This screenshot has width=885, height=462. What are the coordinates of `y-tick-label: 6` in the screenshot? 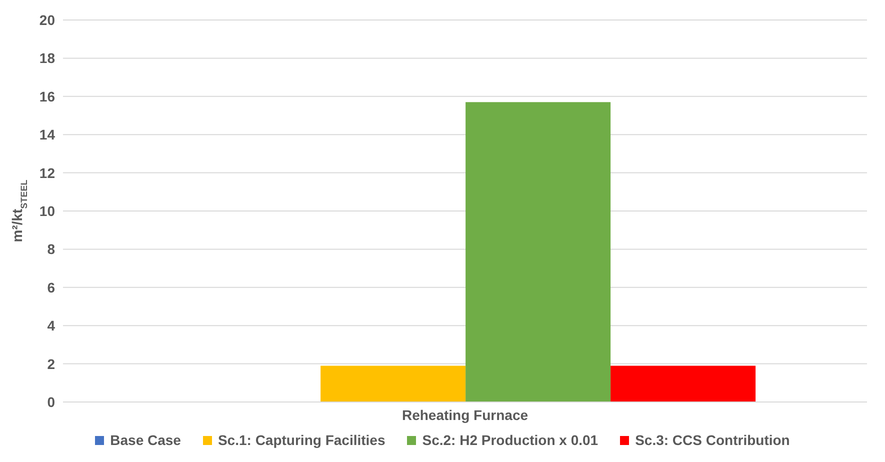 It's located at (51, 287).